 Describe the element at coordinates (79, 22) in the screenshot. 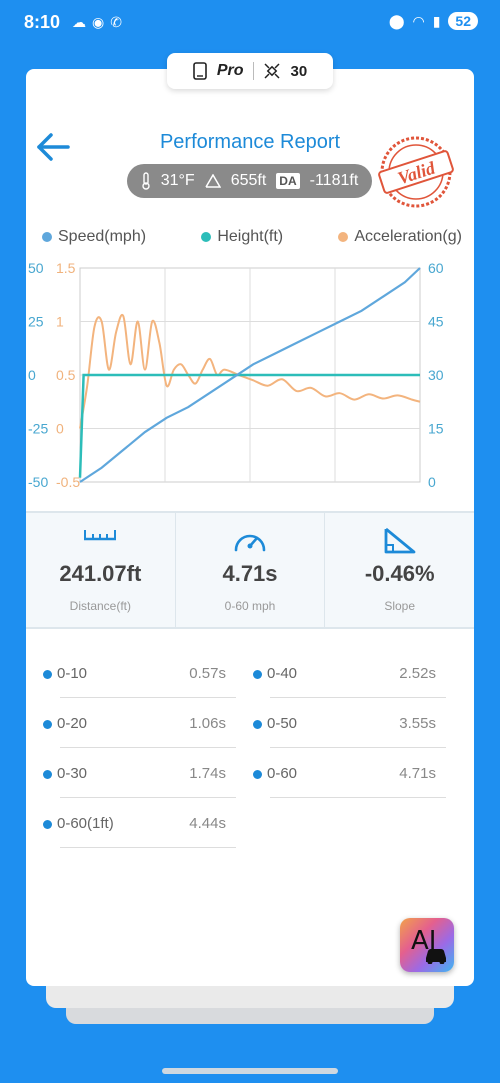

I see `cloud-icon: ☁` at that location.